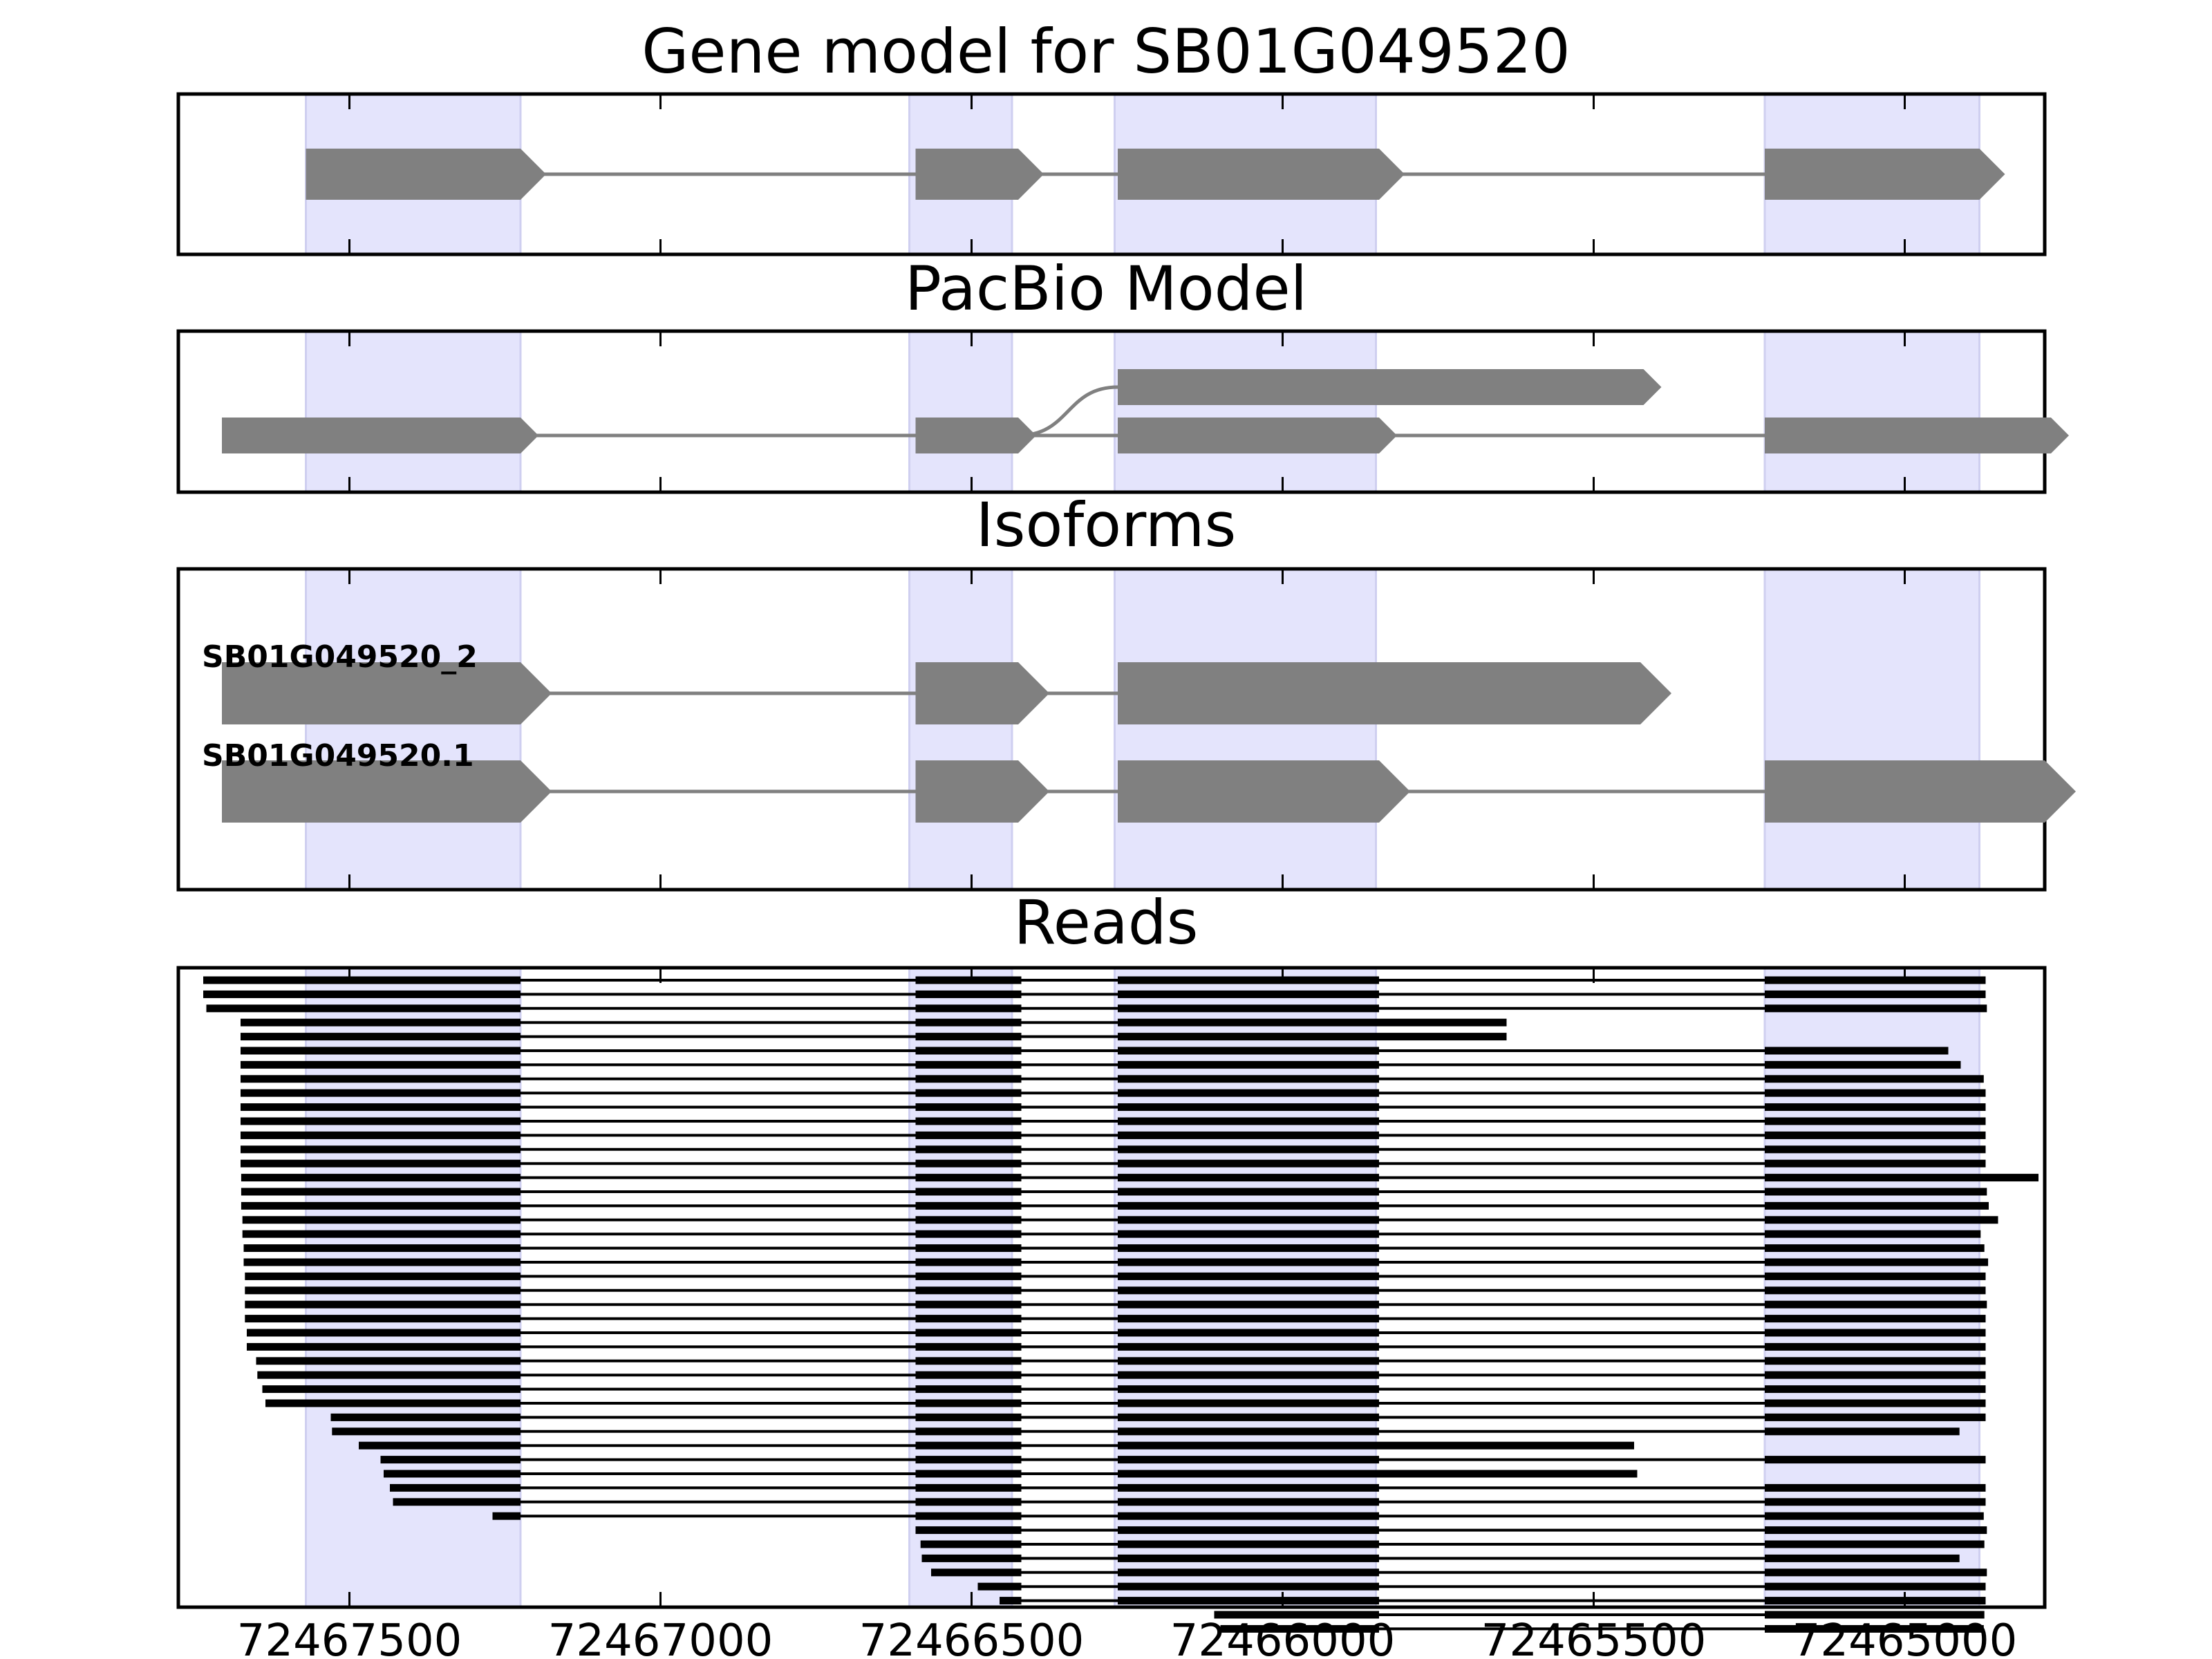  What do you see at coordinates (1283, 1637) in the screenshot?
I see `x-tick-label: 72466000` at bounding box center [1283, 1637].